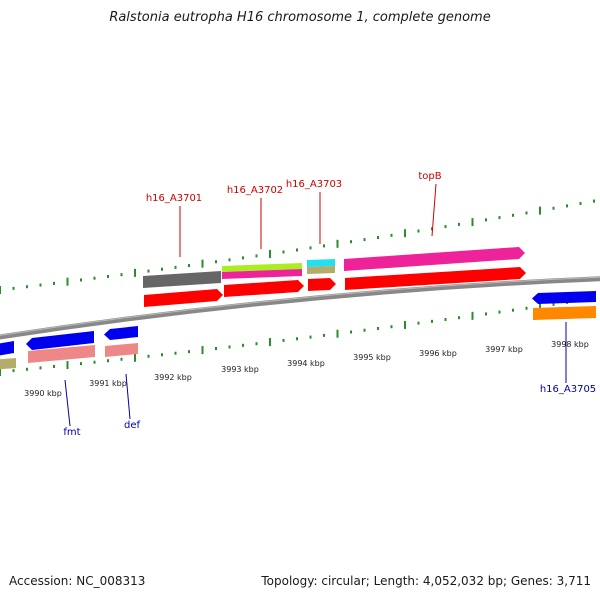  What do you see at coordinates (71, 432) in the screenshot?
I see `gene-label-fmt: fmt` at bounding box center [71, 432].